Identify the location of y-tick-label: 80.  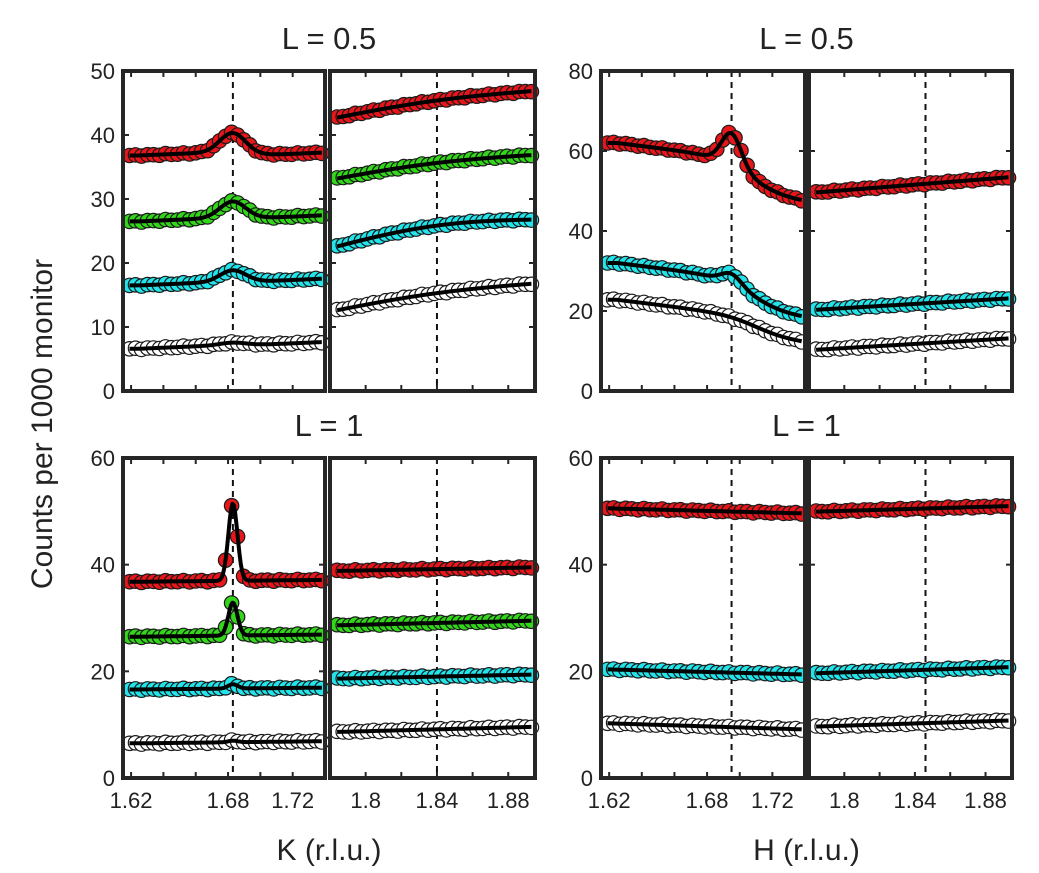
(581, 71).